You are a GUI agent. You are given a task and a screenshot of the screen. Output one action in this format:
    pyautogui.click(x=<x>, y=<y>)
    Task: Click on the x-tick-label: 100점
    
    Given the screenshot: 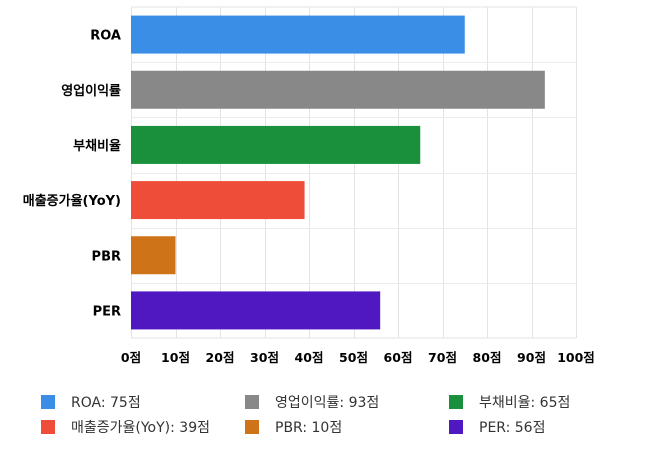 What is the action you would take?
    pyautogui.click(x=576, y=357)
    